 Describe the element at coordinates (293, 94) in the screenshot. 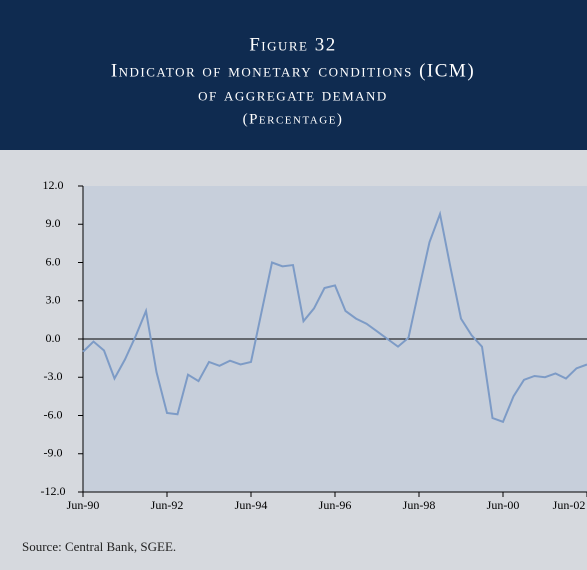

I see `chart-title: of aggregate demand` at that location.